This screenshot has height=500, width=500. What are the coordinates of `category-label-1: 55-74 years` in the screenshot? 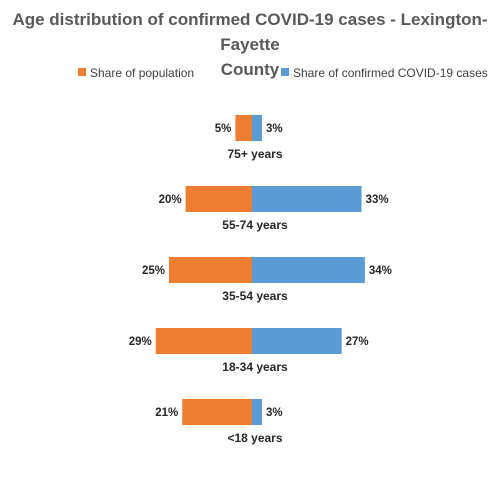 It's located at (255, 225).